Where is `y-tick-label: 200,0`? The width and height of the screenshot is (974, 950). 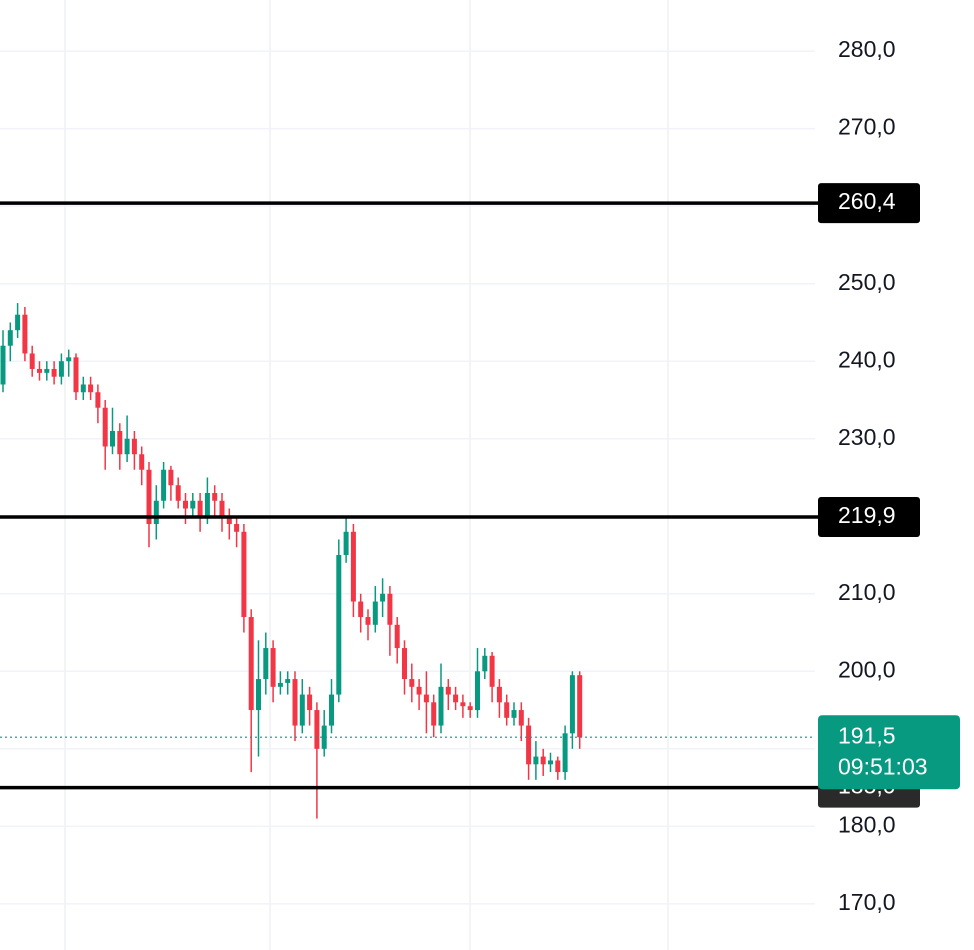
y-tick-label: 200,0 is located at coordinates (867, 669).